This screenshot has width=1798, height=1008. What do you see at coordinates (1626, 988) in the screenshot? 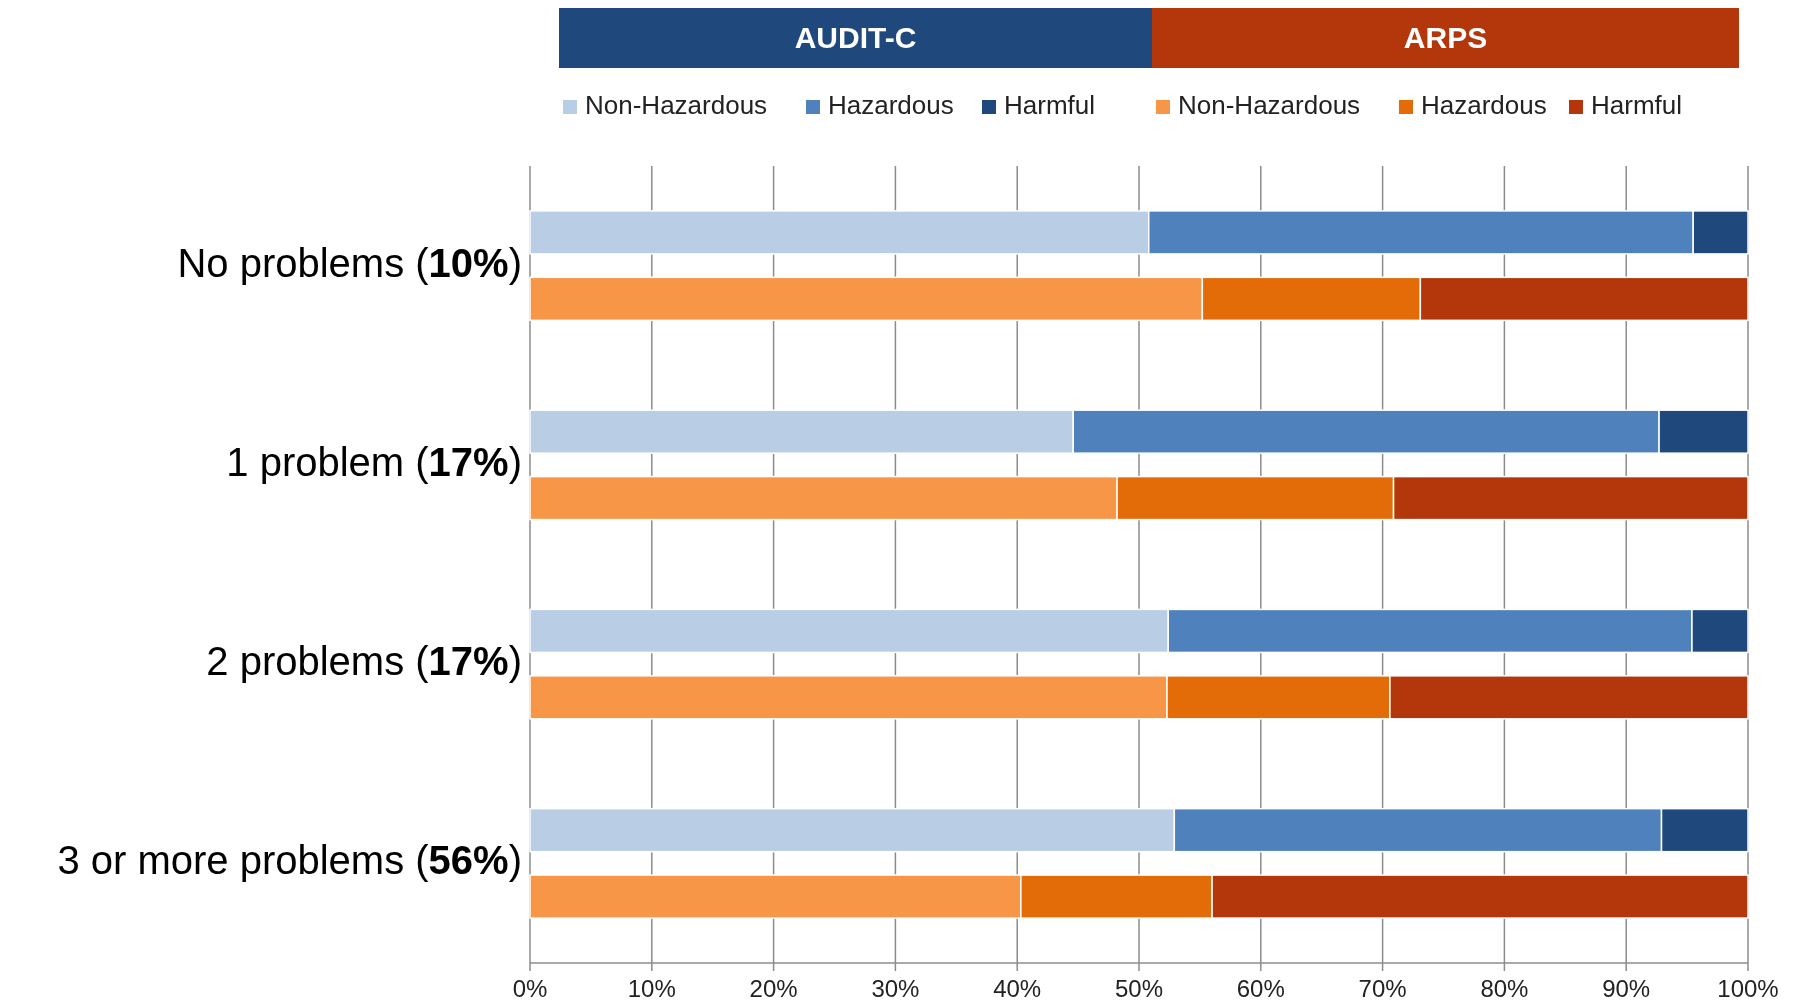
I see `x-tick-label: 90%` at bounding box center [1626, 988].